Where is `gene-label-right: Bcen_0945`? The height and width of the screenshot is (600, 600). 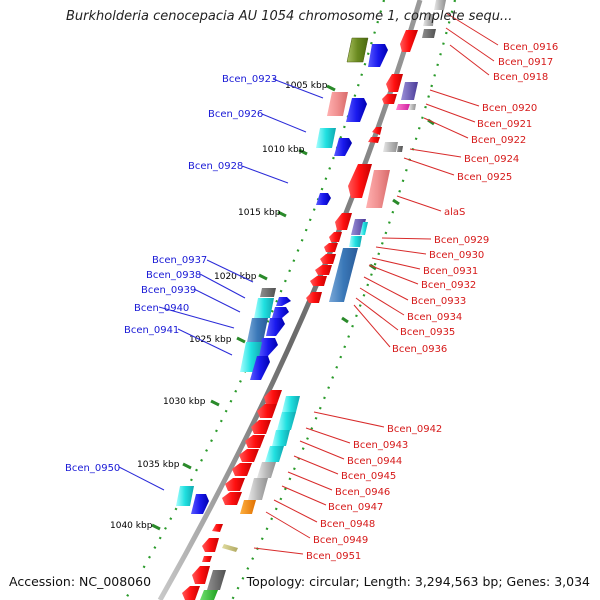
gene-label-right: Bcen_0945 is located at coordinates (368, 476).